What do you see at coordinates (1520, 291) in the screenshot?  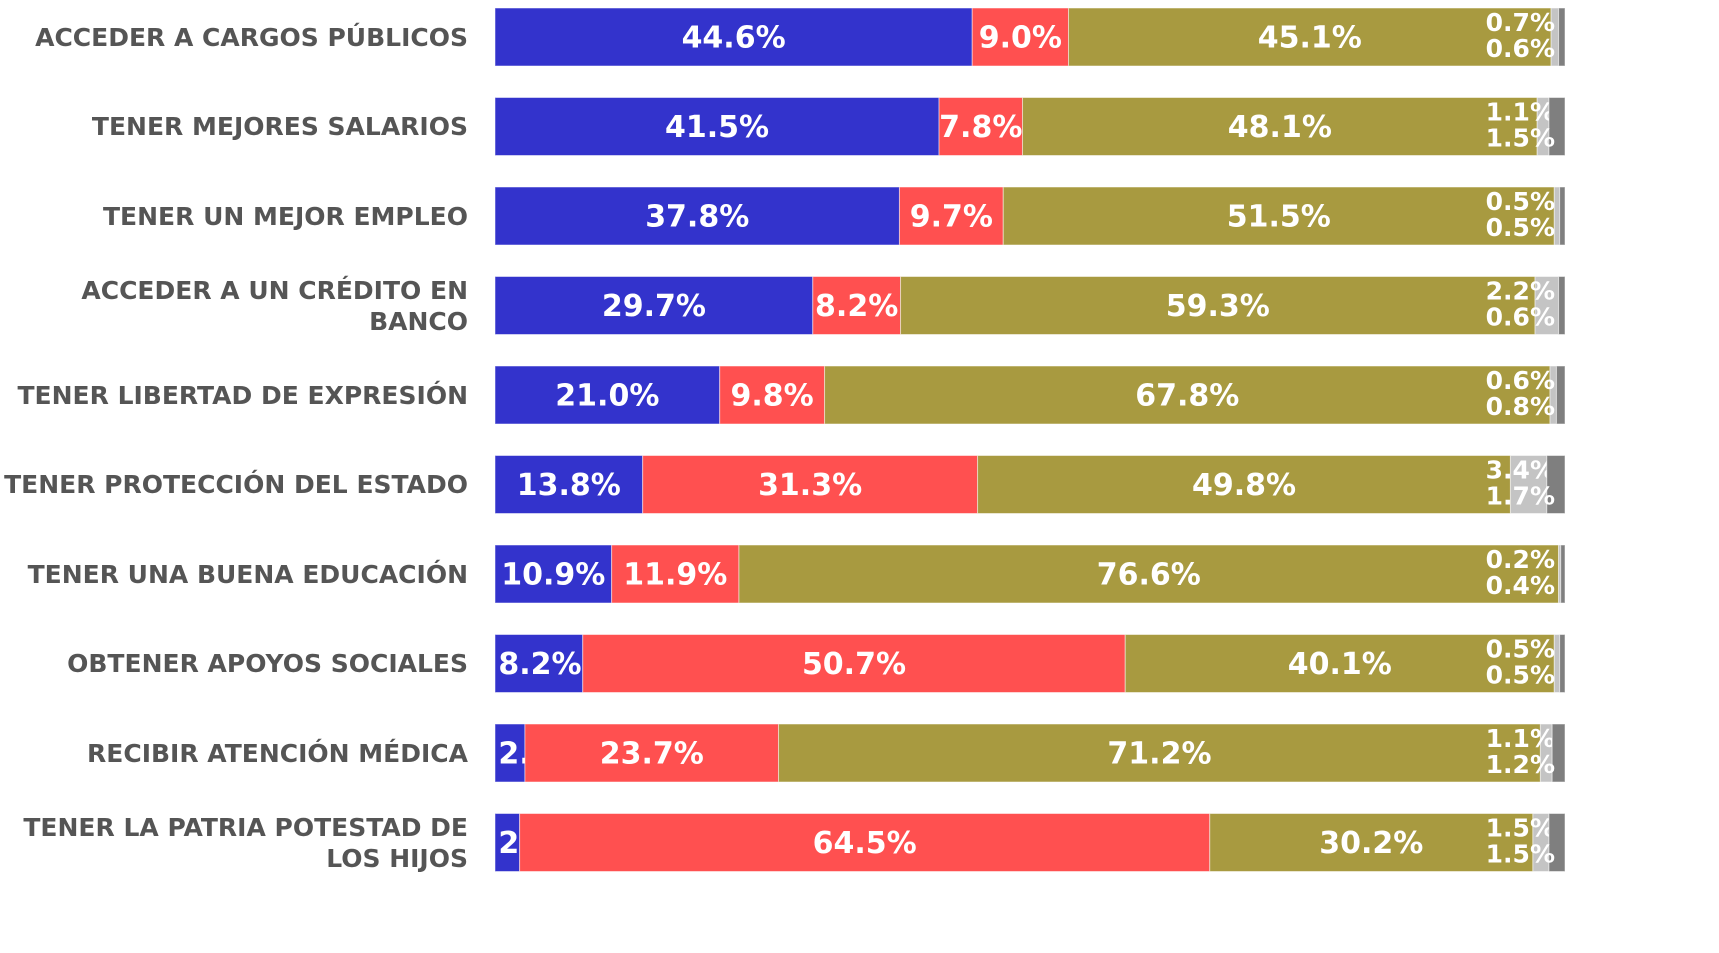 I see `value-label: 2.2%` at bounding box center [1520, 291].